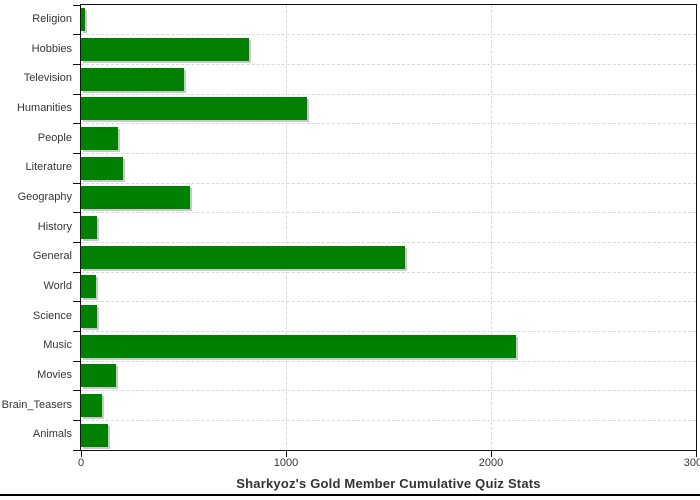 This screenshot has width=700, height=500. I want to click on category-label: People, so click(54, 137).